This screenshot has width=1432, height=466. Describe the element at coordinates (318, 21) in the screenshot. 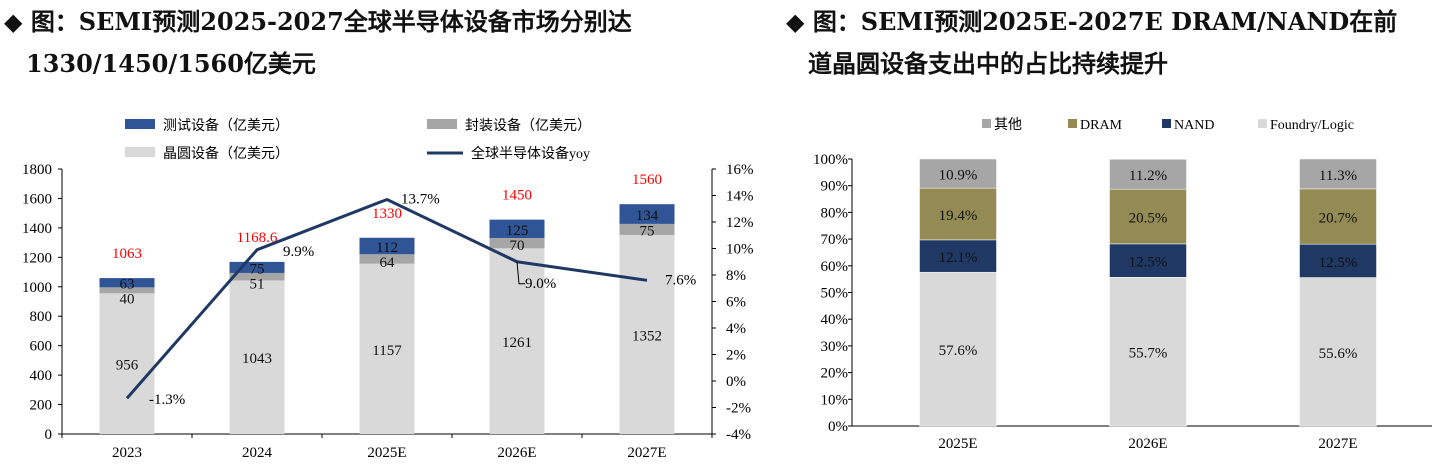

I see `left-chart-title-line1: ◆ 图：SEMI预测2025-2027全球半导体设备市场分别达` at that location.